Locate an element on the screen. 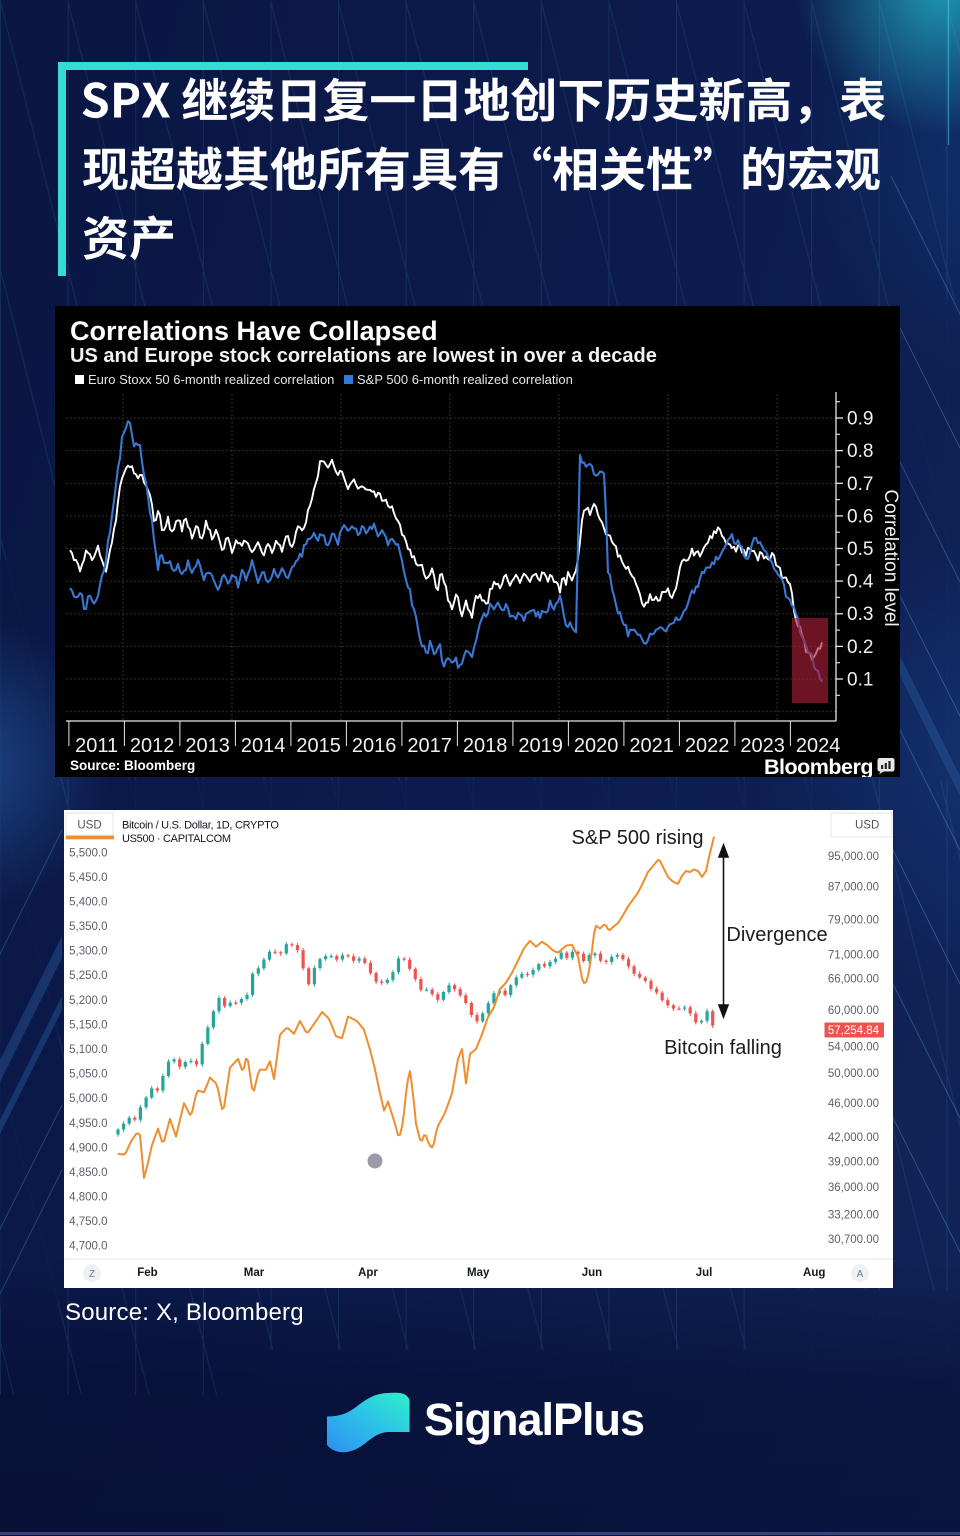 Image resolution: width=960 pixels, height=1536 pixels. svg-text: 4,950.0 is located at coordinates (88, 1124).